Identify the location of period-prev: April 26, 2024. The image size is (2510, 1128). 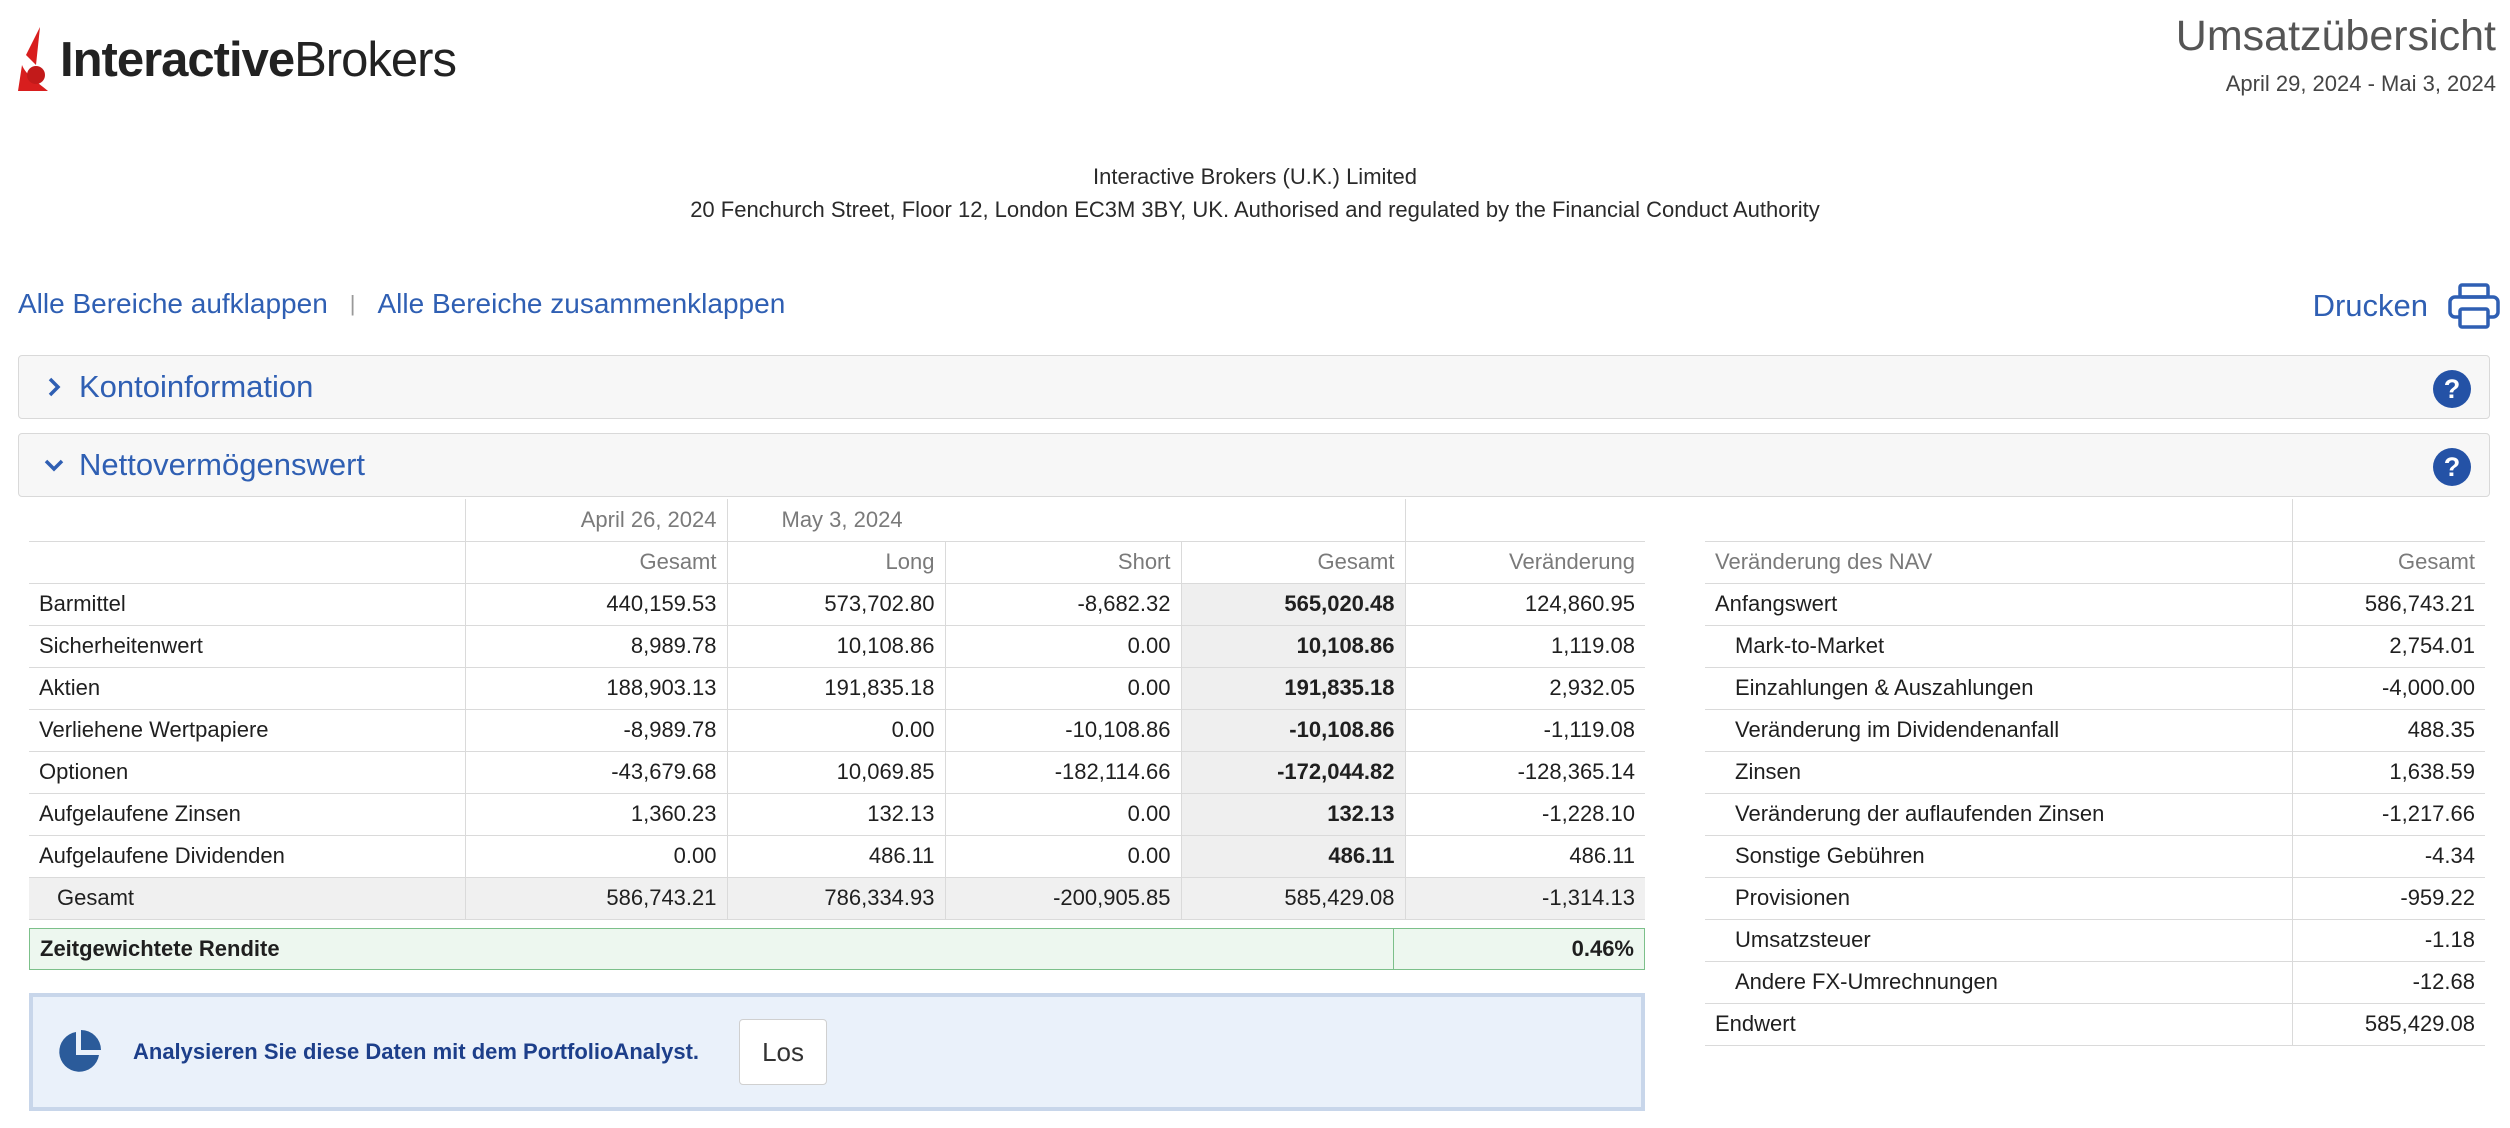
(595, 520).